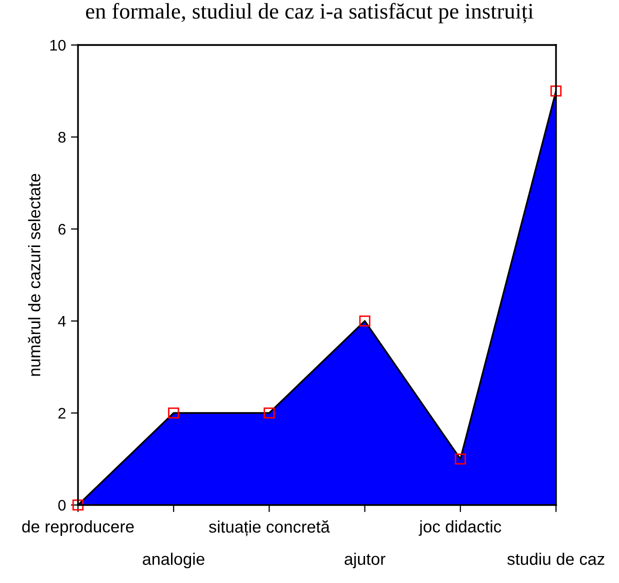 This screenshot has height=583, width=619. Describe the element at coordinates (62, 229) in the screenshot. I see `y-tick-label: 6` at that location.